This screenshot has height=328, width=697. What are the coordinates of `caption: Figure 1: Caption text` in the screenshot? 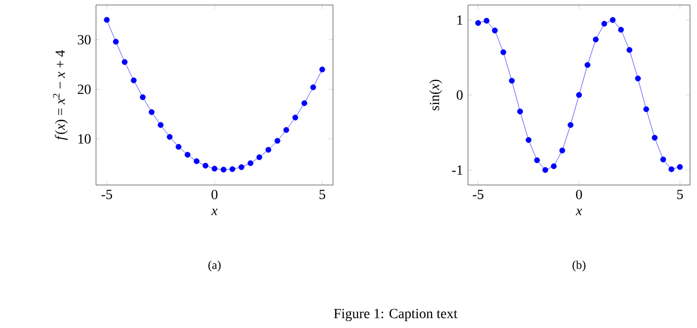 It's located at (396, 315).